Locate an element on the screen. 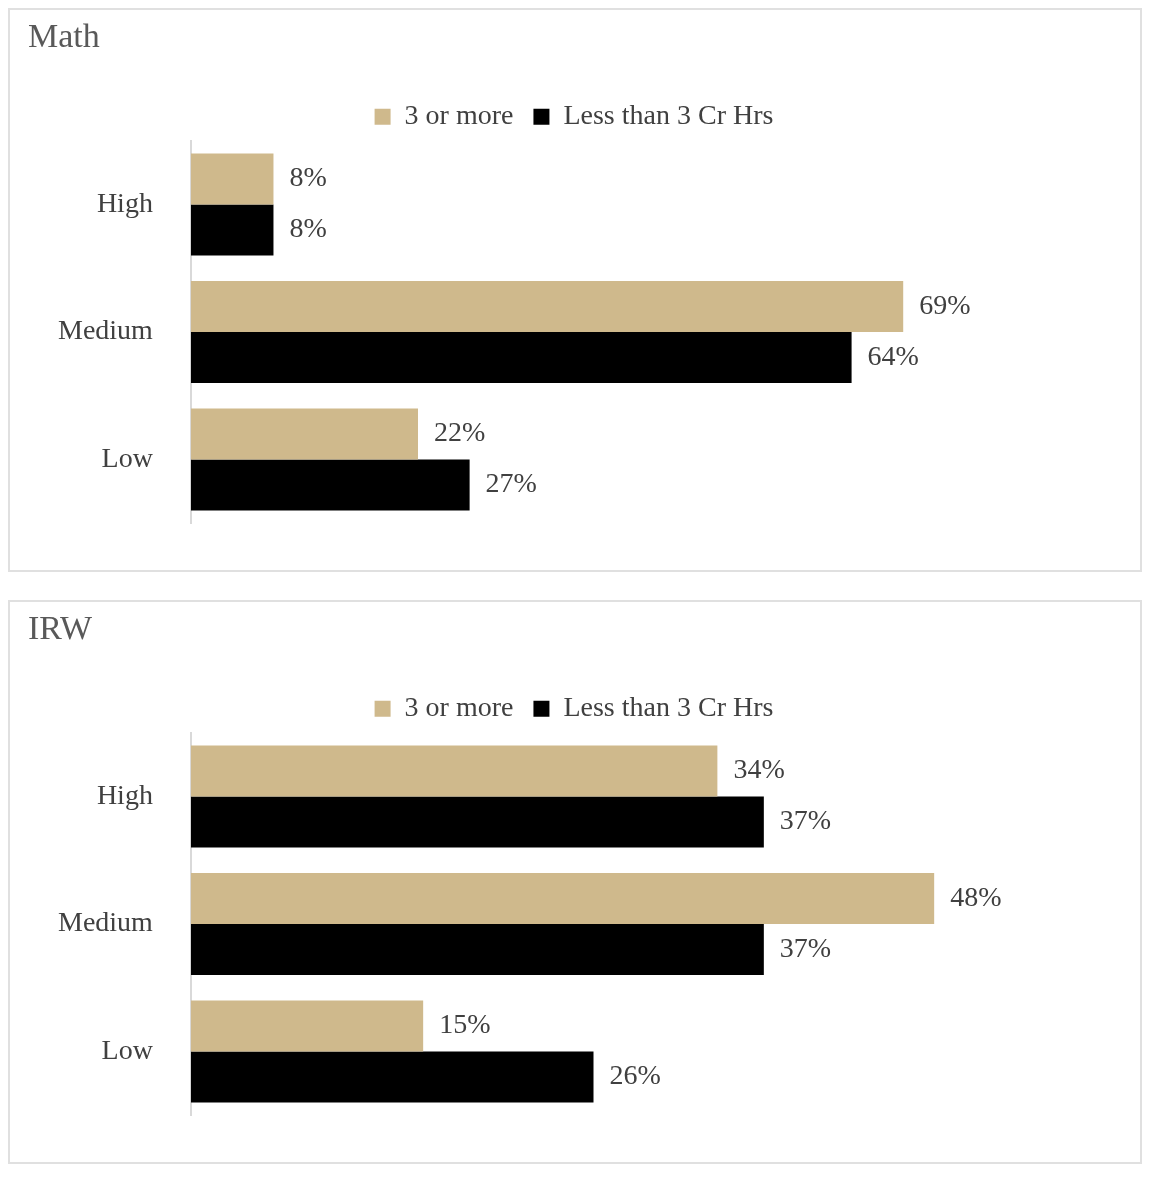 Image resolution: width=1150 pixels, height=1186 pixels. data-label: 27% is located at coordinates (511, 483).